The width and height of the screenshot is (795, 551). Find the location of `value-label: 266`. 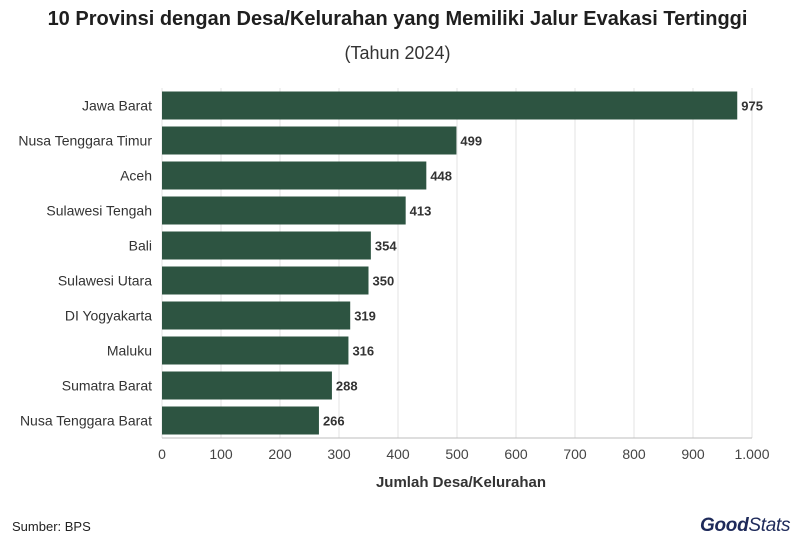

value-label: 266 is located at coordinates (334, 421).